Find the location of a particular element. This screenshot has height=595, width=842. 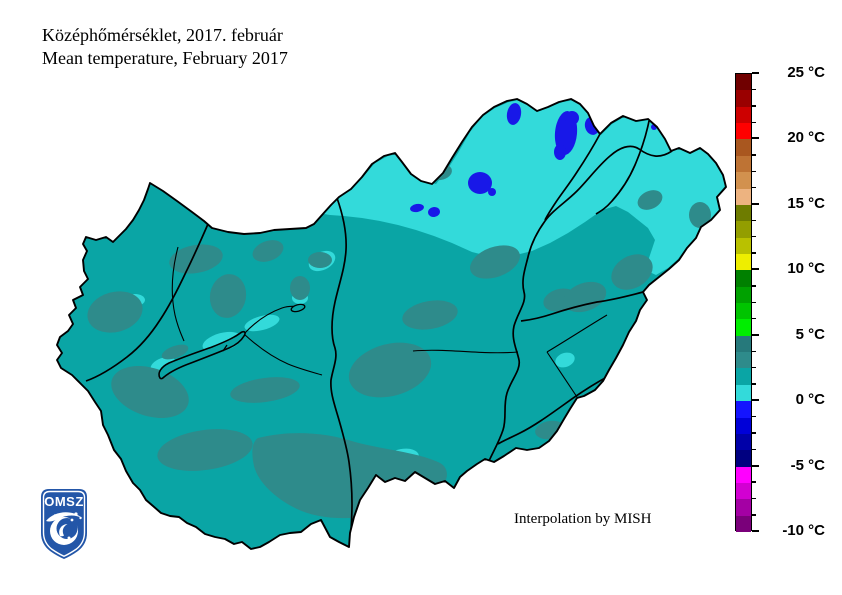

scale-tick-label: 0 °C is located at coordinates (810, 400).